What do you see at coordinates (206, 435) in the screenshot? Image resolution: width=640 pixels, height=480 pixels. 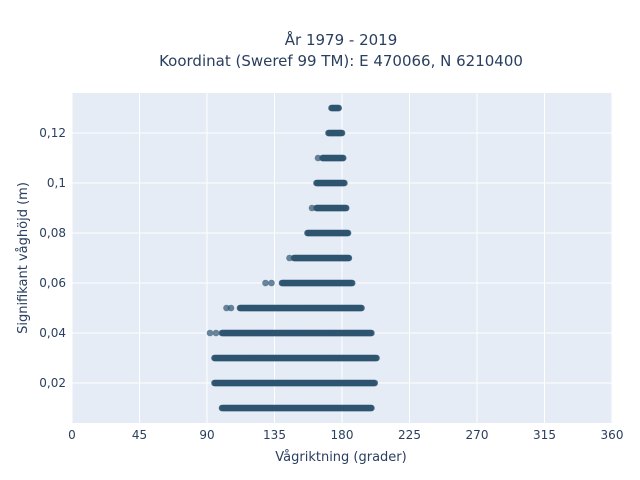 I see `x-tick-label: 90` at bounding box center [206, 435].